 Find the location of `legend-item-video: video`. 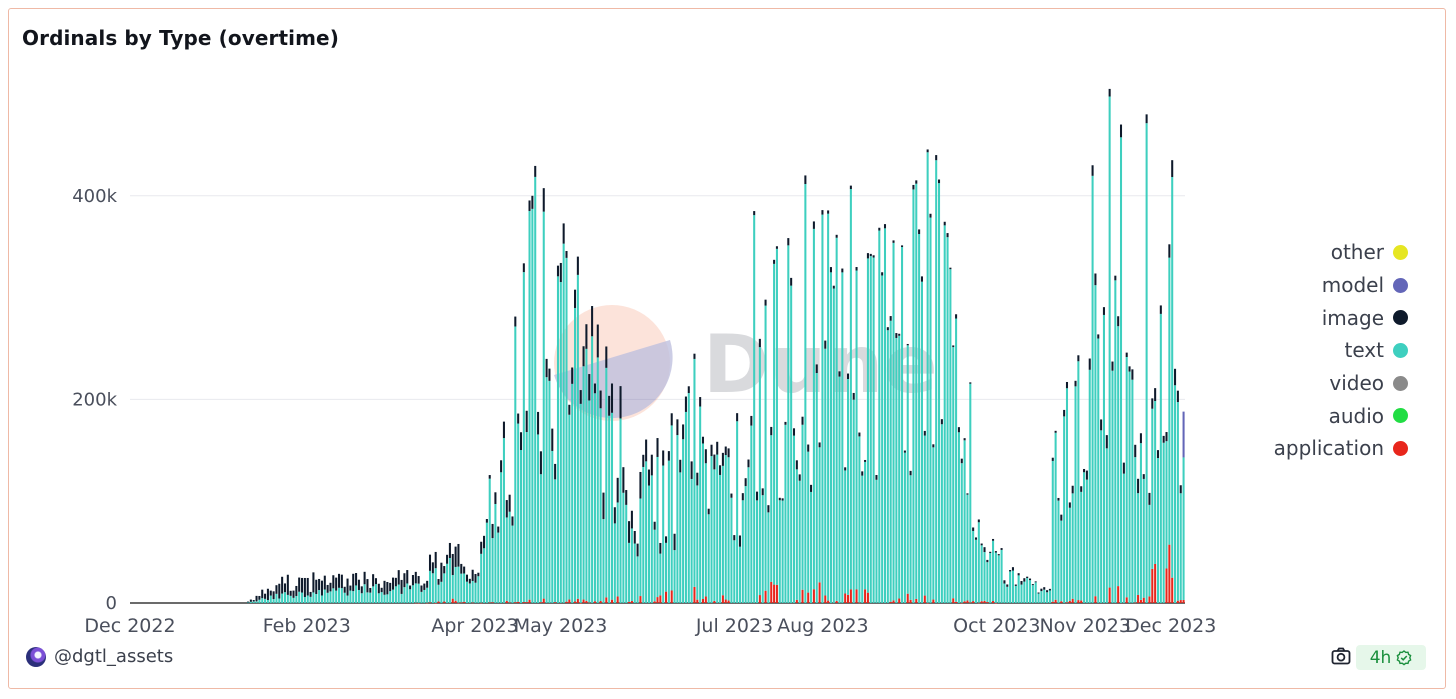

legend-item-video: video is located at coordinates (1341, 383).